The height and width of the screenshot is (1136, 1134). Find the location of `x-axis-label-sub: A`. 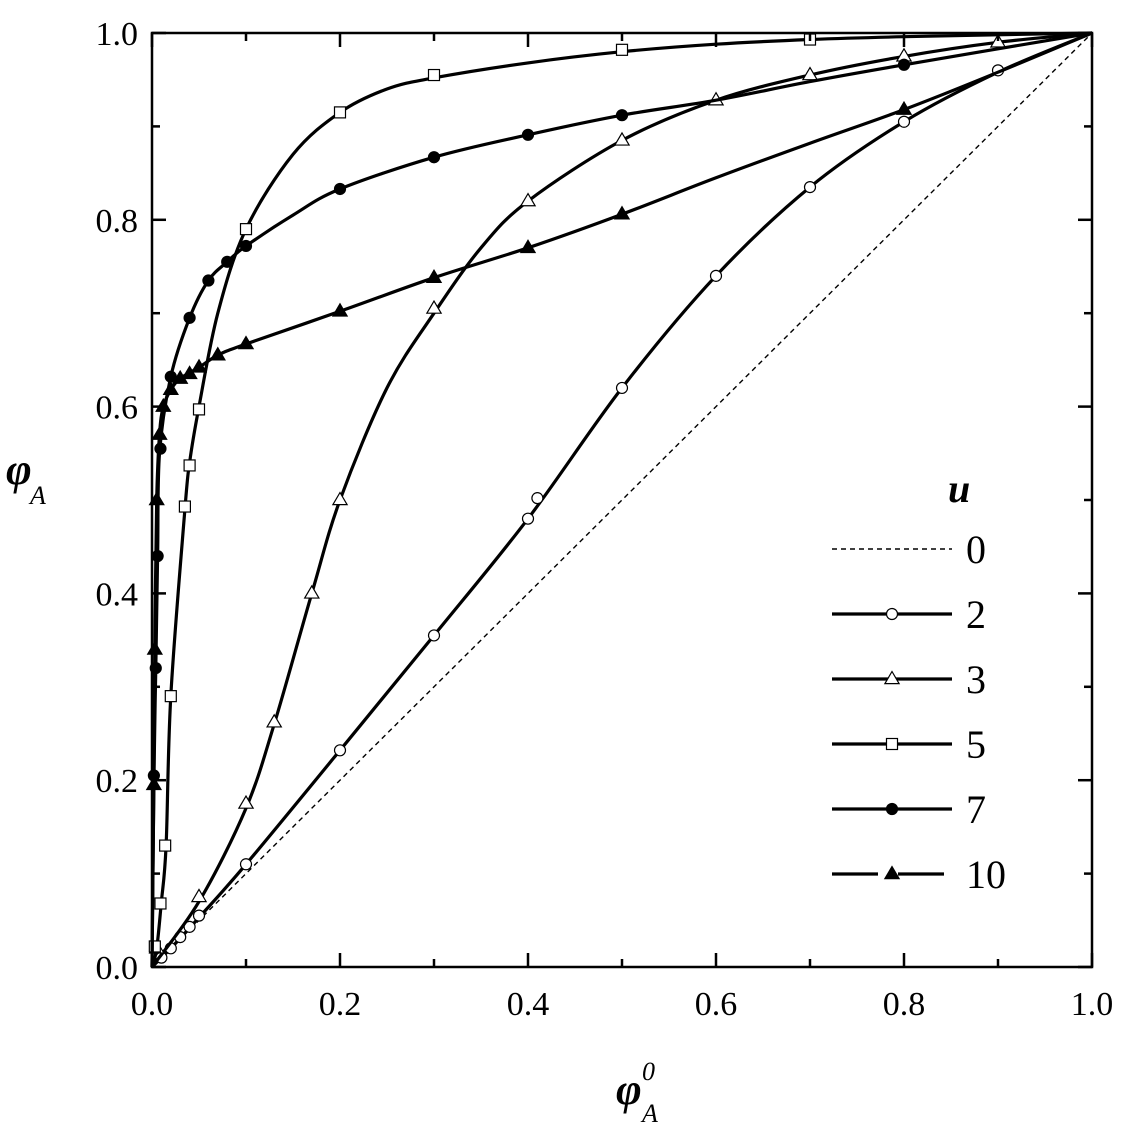

x-axis-label-sub: A is located at coordinates (649, 1113).